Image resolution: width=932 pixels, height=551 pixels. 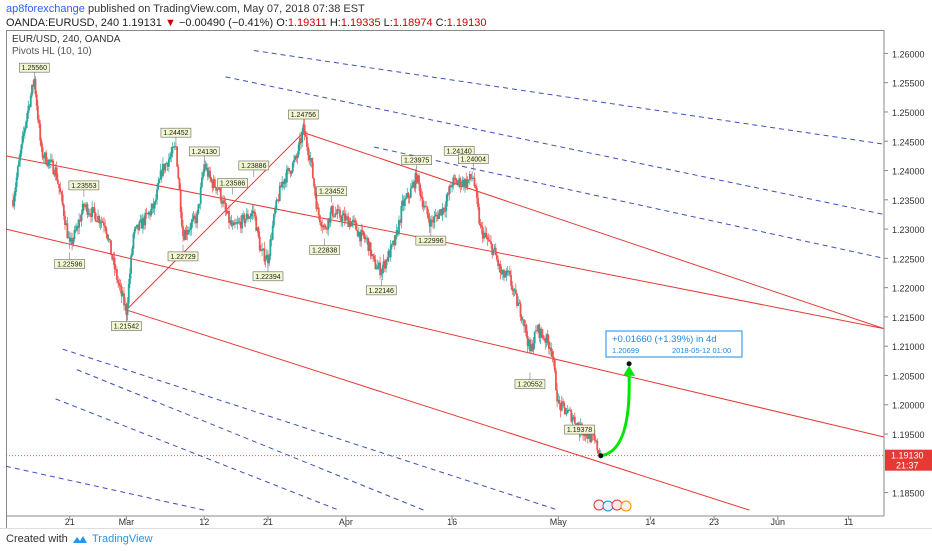 What do you see at coordinates (52, 51) in the screenshot?
I see `indicator-legend: Pivots HL (10, 10)` at bounding box center [52, 51].